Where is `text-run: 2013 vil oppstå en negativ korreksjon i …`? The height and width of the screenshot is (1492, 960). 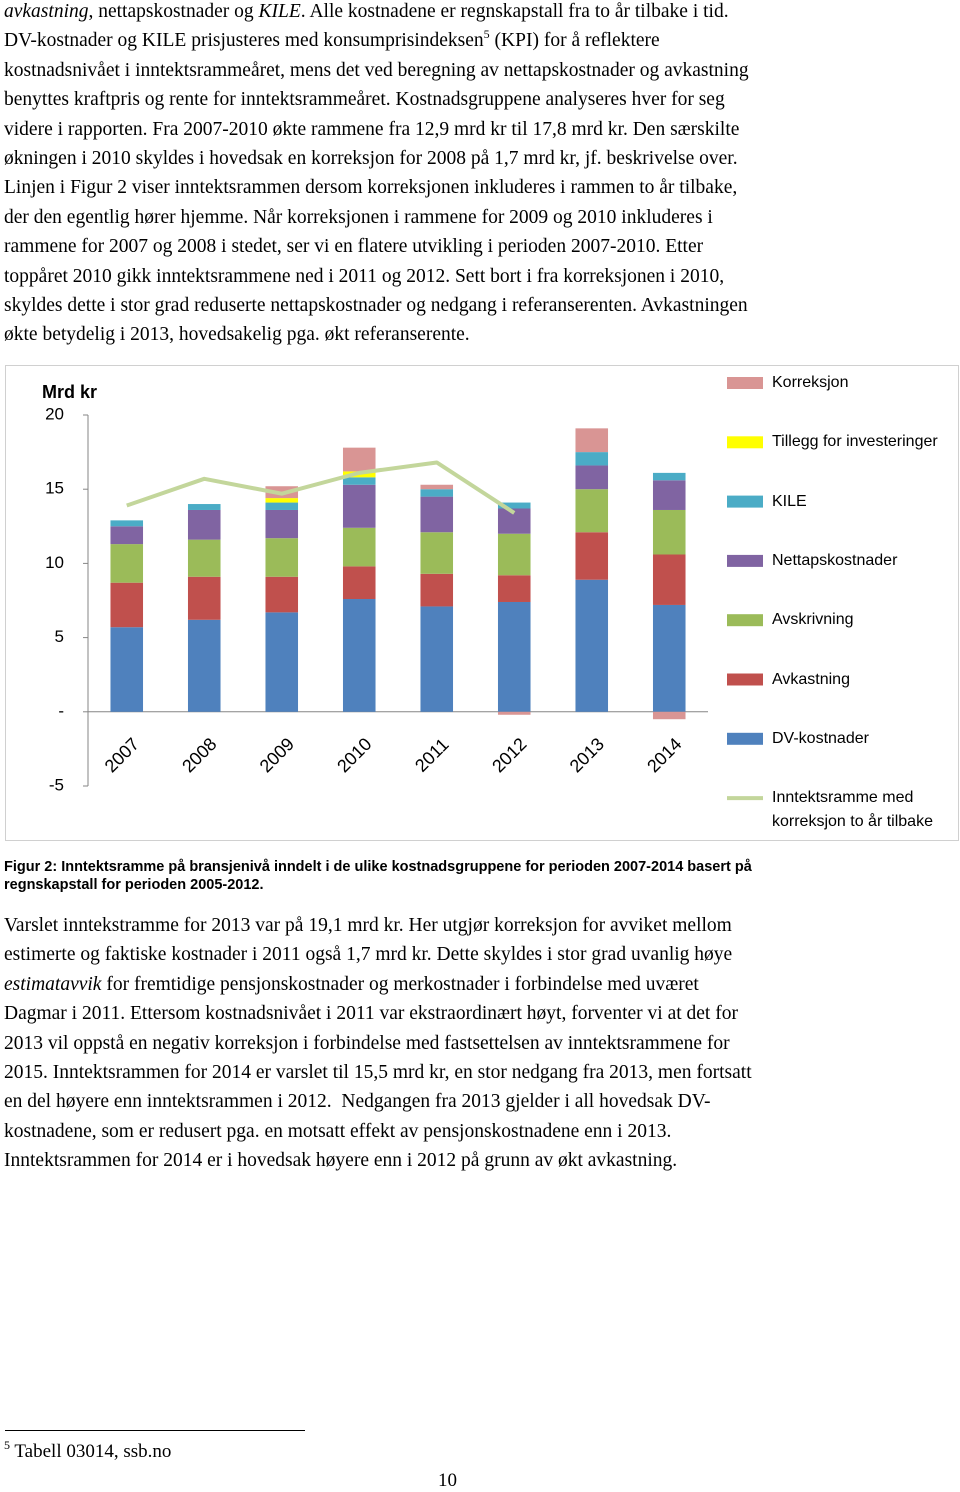
text-run: 2013 vil oppstå en negativ korreksjon i … is located at coordinates (367, 1043).